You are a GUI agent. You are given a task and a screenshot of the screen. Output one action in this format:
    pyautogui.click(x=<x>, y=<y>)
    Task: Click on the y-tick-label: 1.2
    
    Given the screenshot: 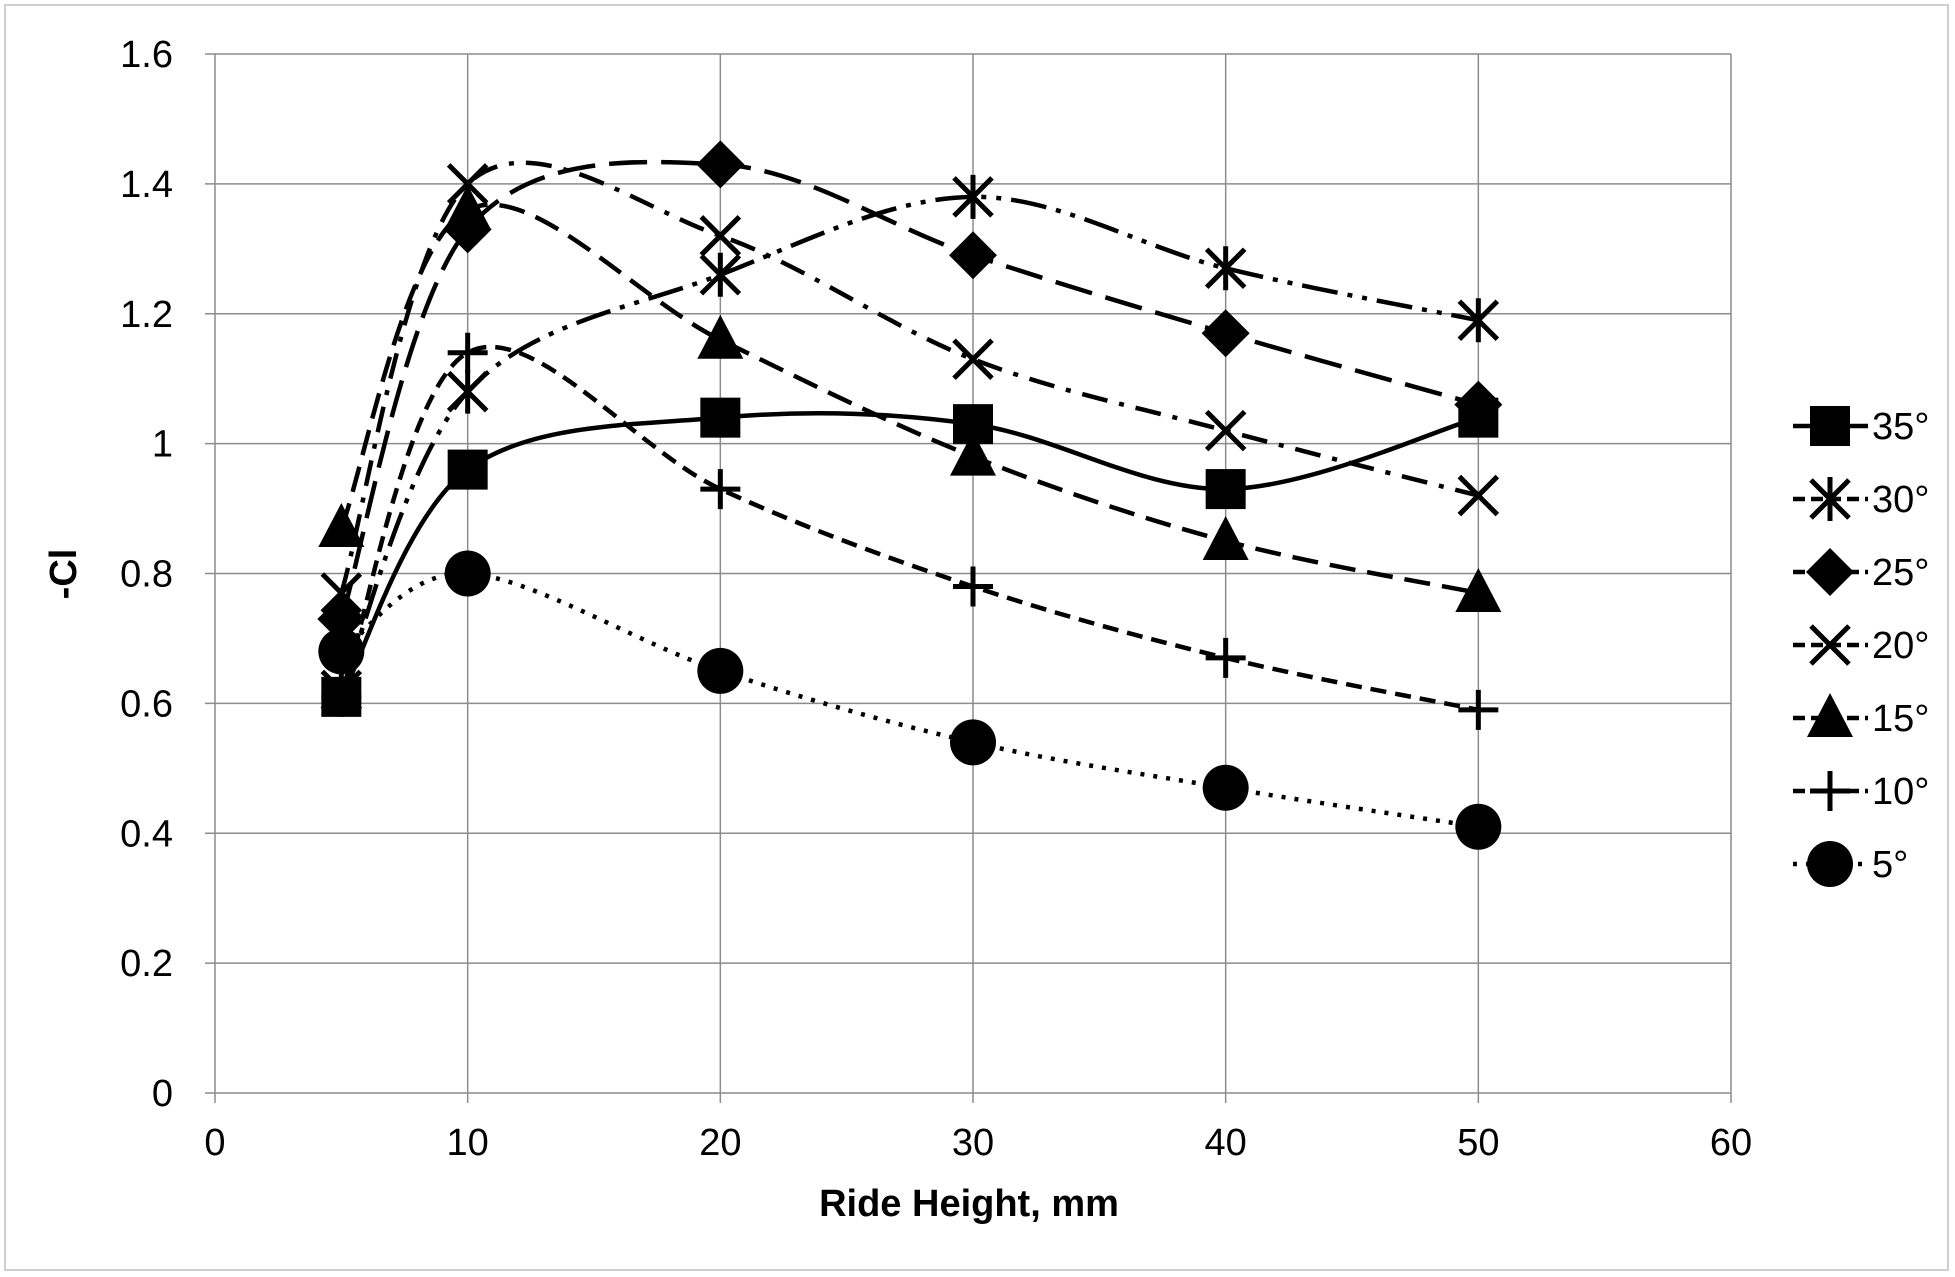 What is the action you would take?
    pyautogui.click(x=146, y=315)
    